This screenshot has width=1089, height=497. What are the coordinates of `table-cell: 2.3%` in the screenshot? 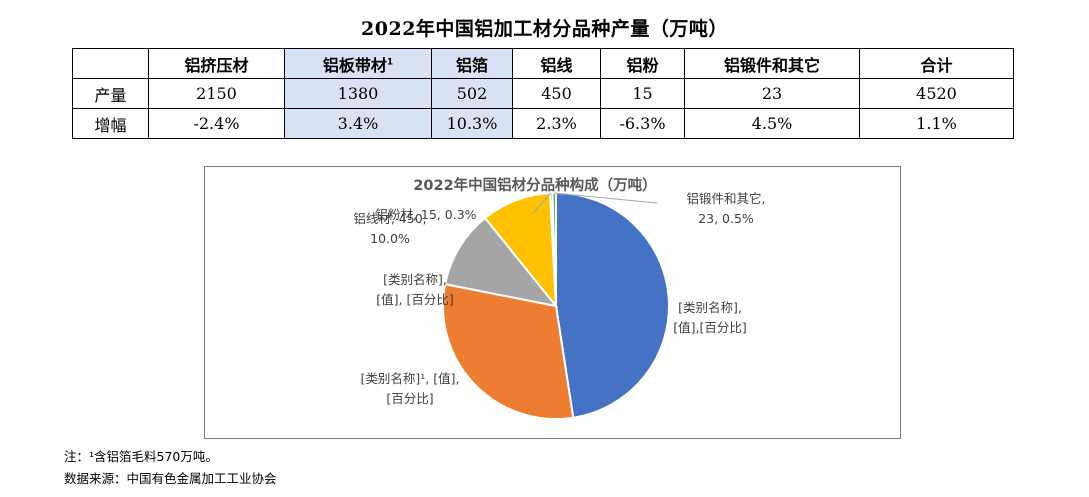 It's located at (556, 123).